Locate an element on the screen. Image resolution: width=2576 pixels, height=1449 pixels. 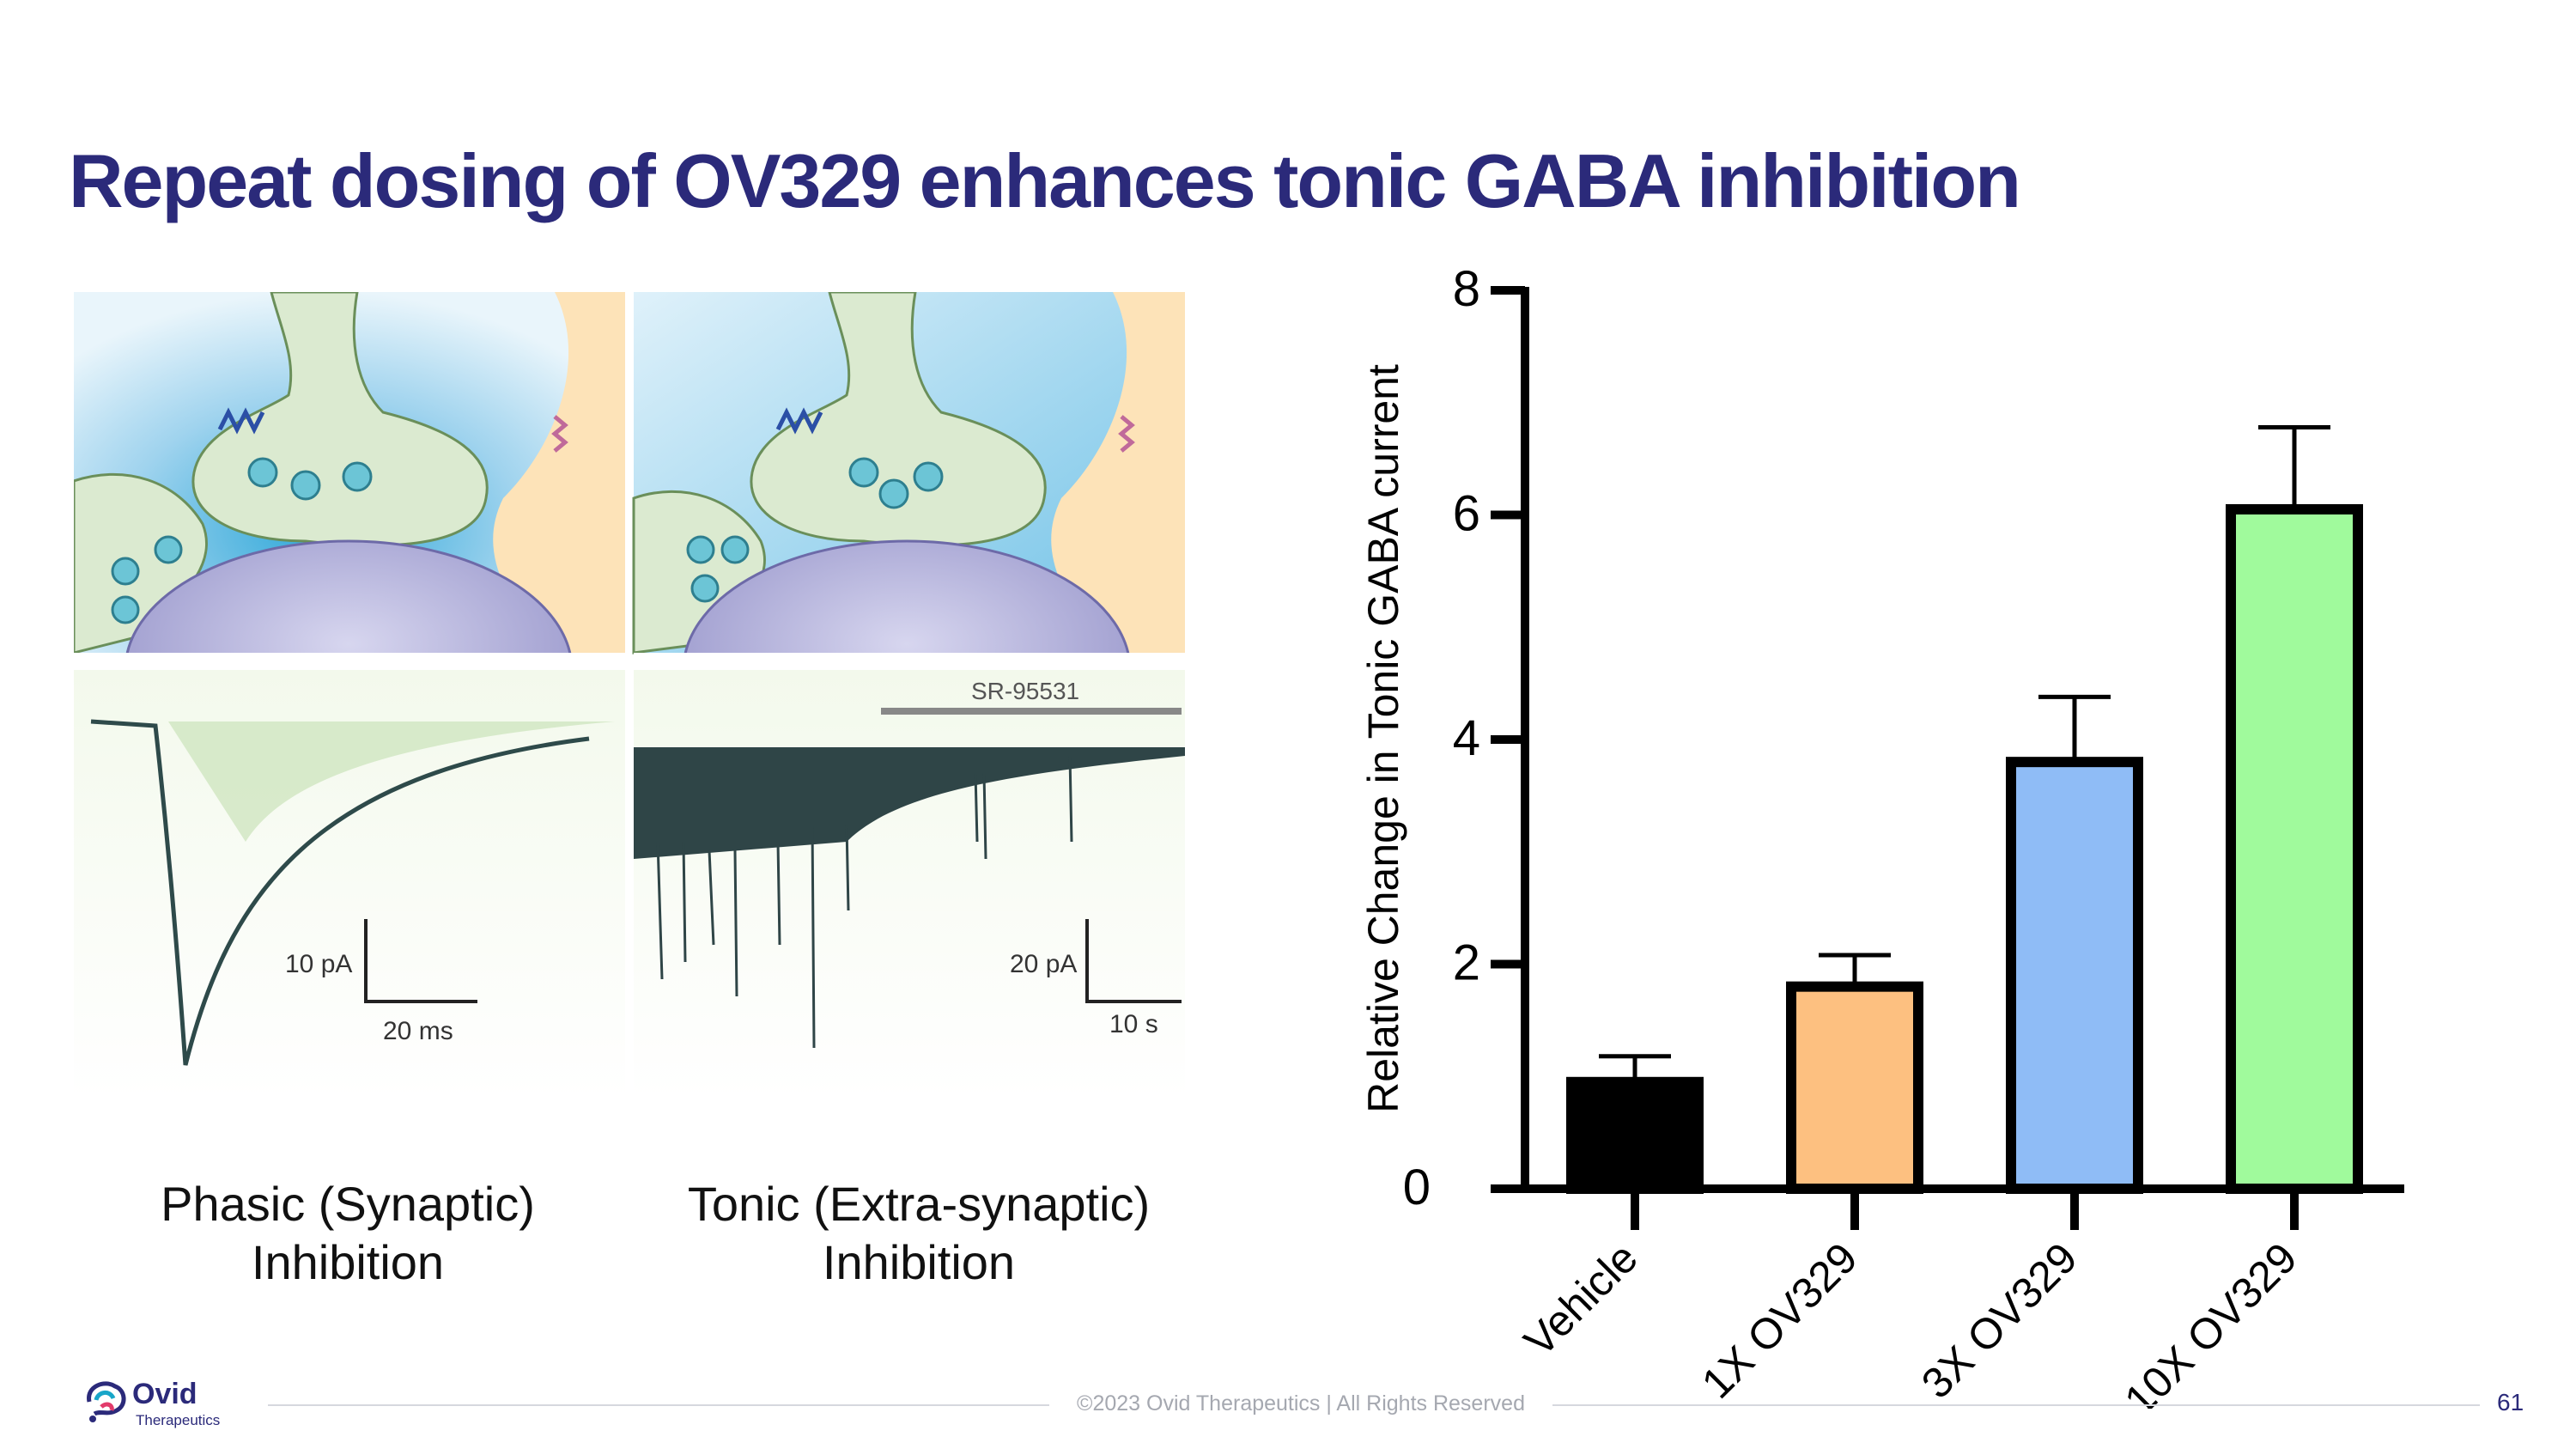
x-tick-label: 3X OV329 is located at coordinates (1999, 1320).